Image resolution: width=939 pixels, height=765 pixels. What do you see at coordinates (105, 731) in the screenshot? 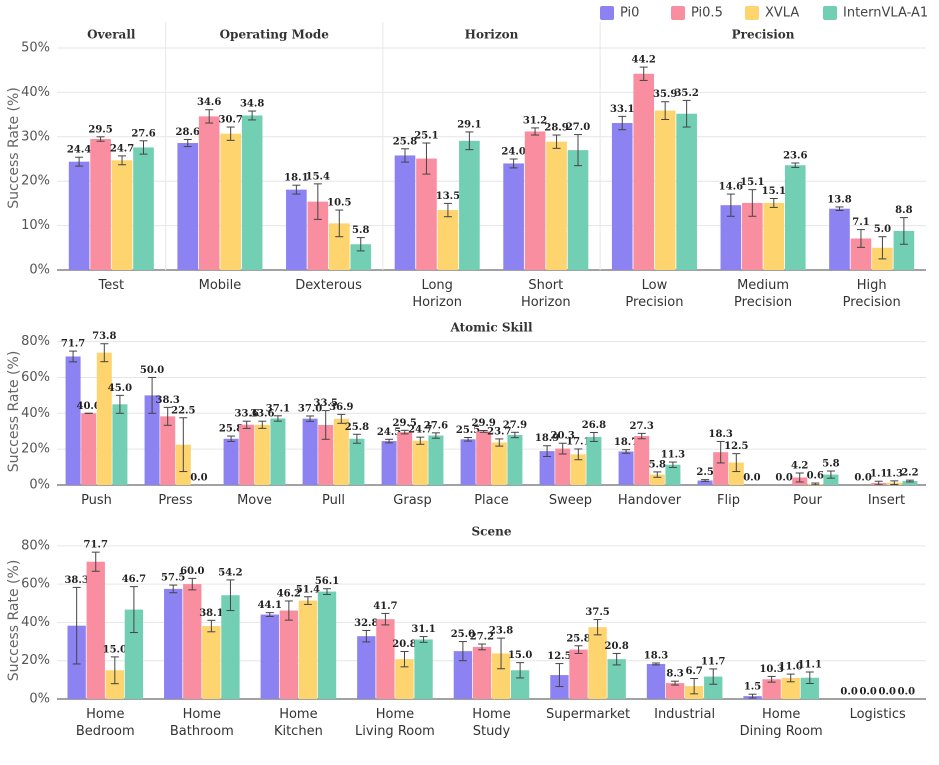
I see `x-tick-line: Bedroom` at bounding box center [105, 731].